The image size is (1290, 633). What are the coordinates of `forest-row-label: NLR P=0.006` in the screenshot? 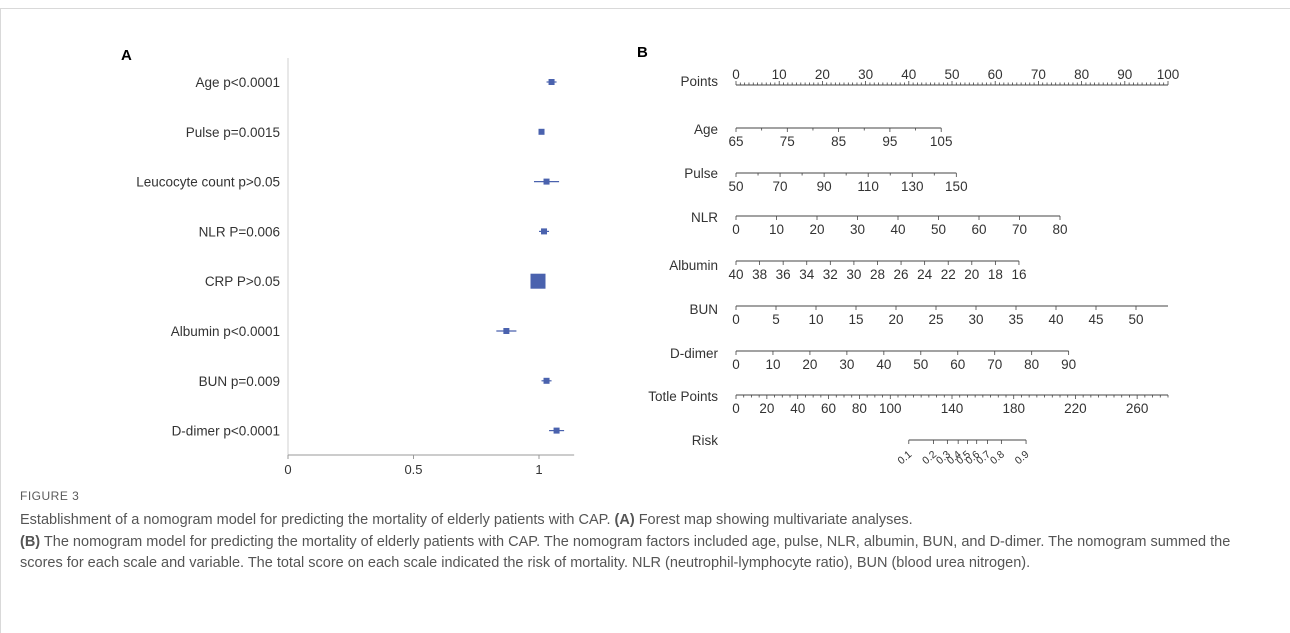 It's located at (239, 231).